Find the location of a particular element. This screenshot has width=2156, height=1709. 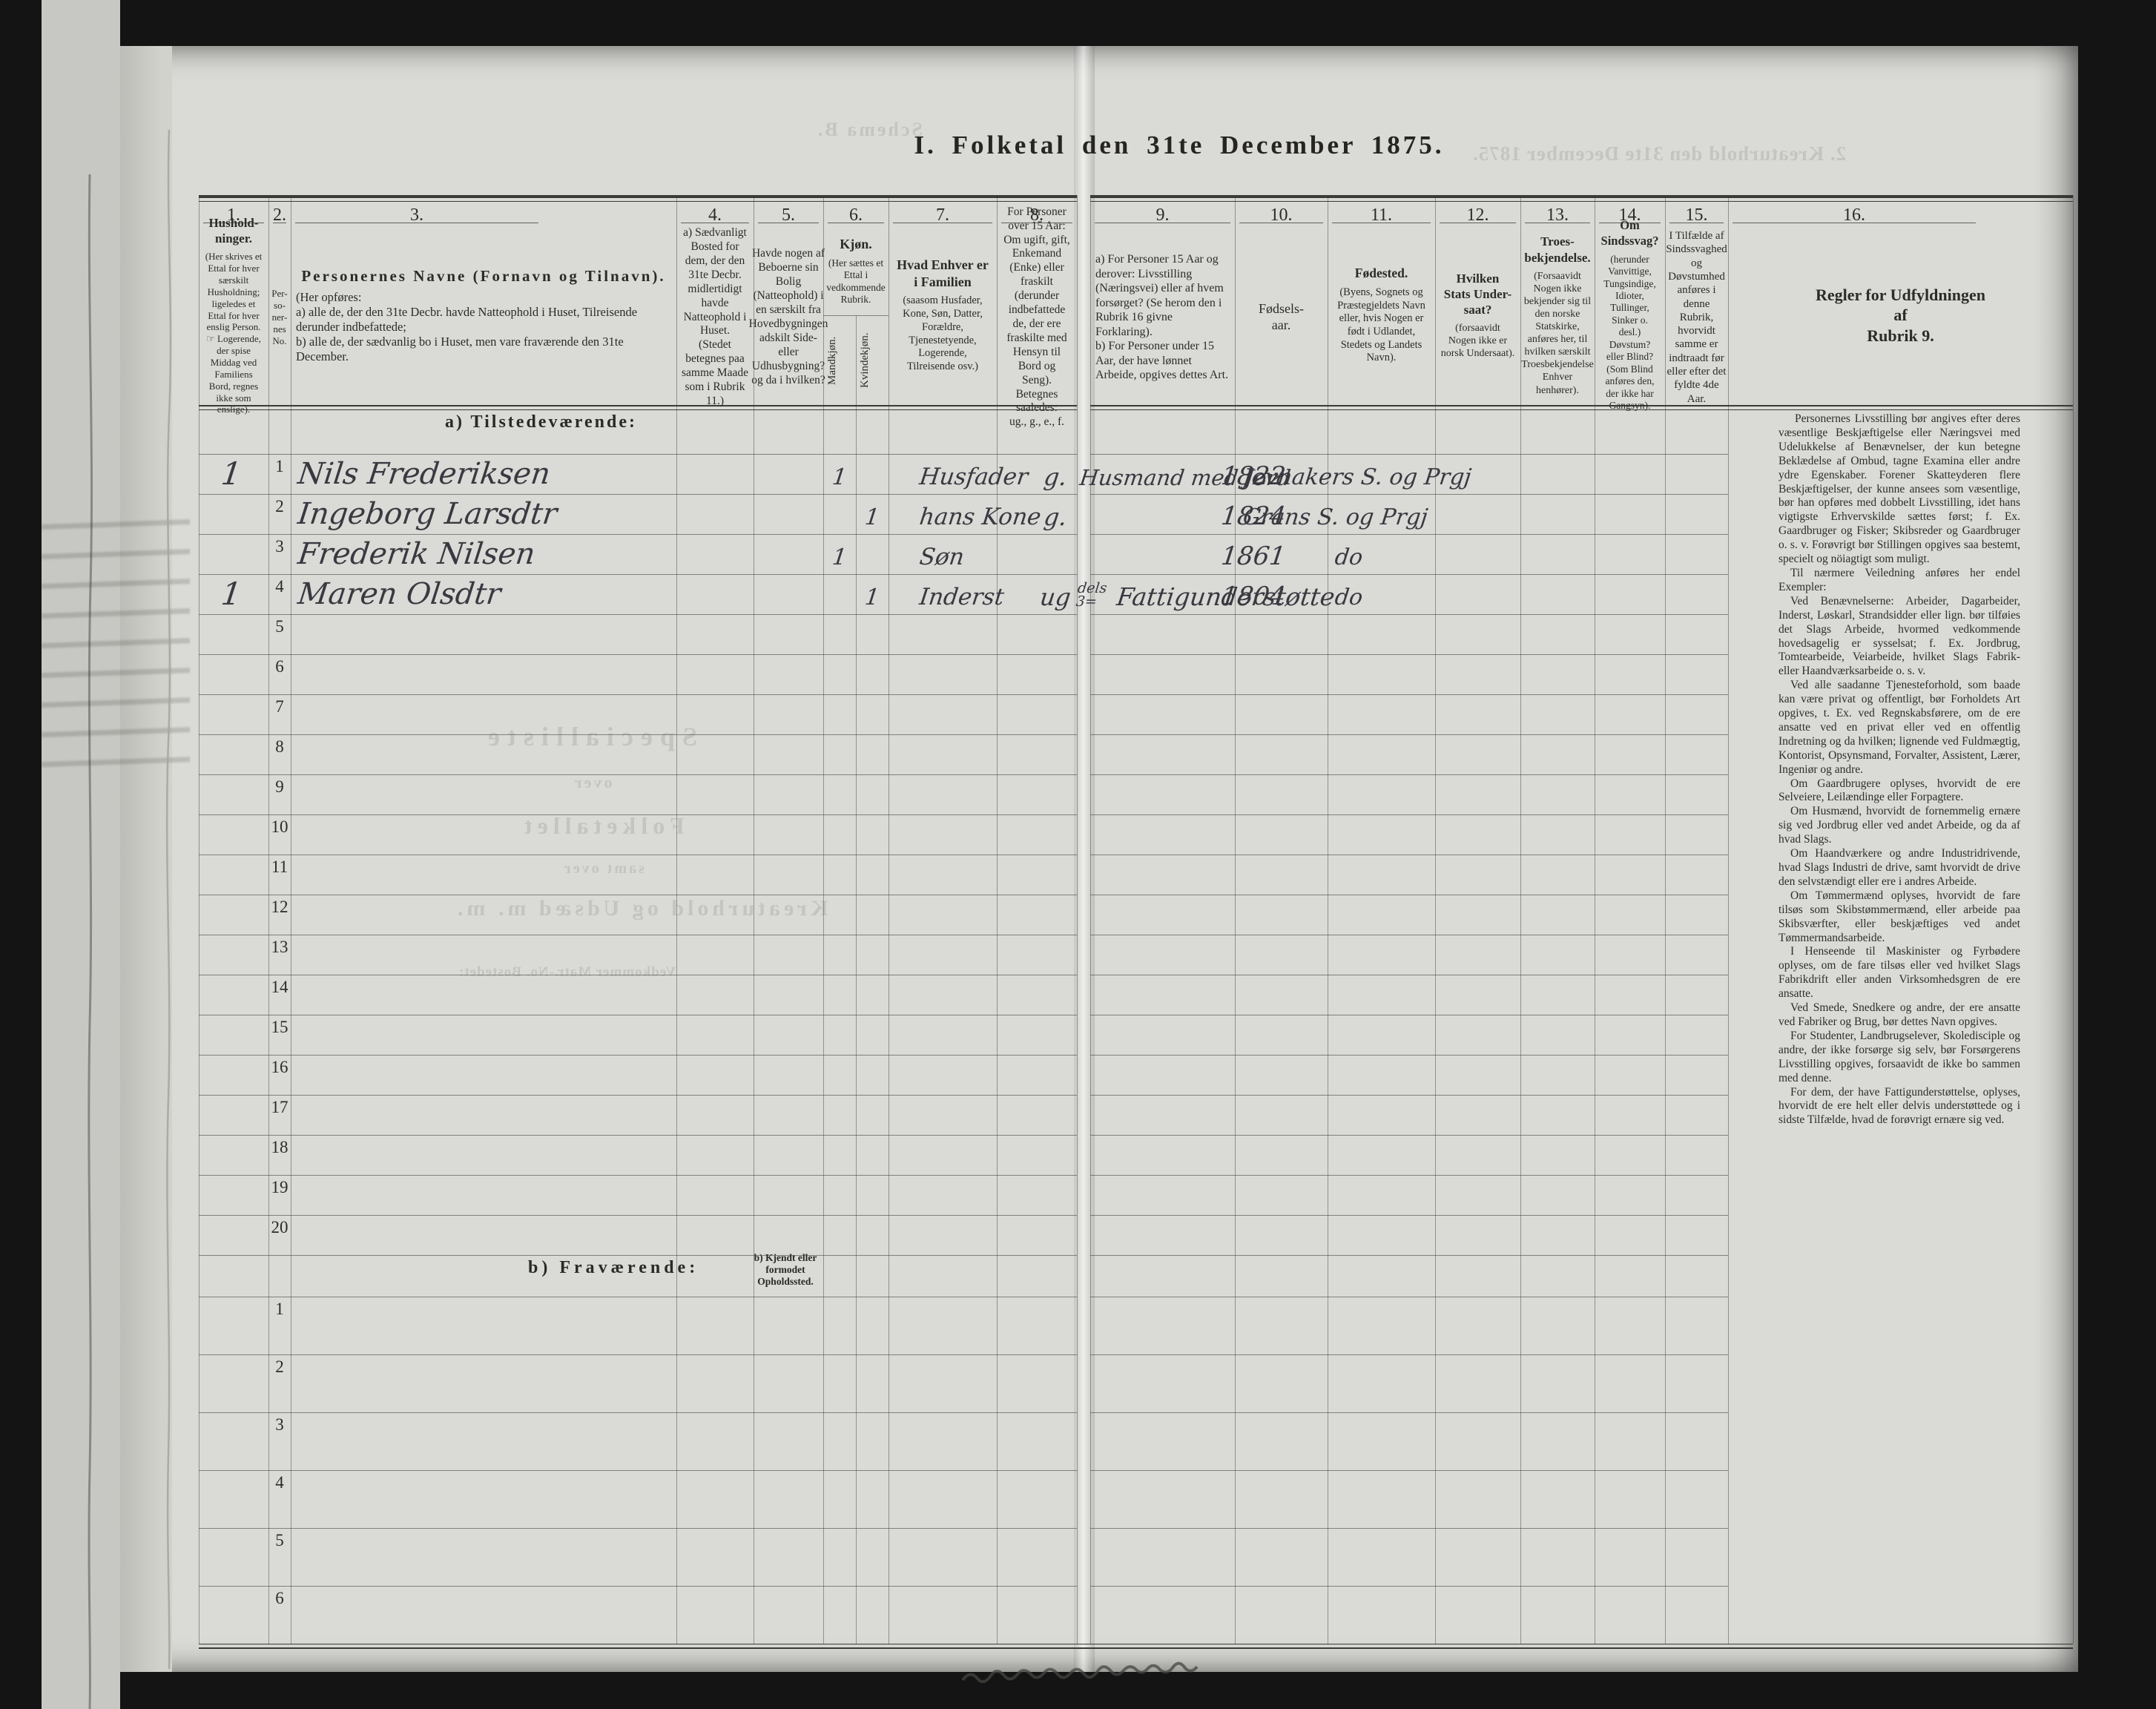

row-number-present: 19 is located at coordinates (280, 1187).